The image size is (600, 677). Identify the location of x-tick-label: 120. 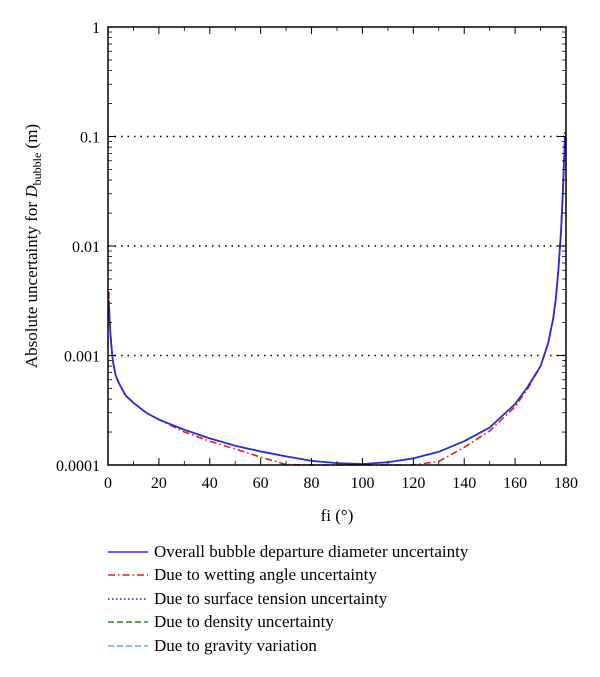
(413, 483).